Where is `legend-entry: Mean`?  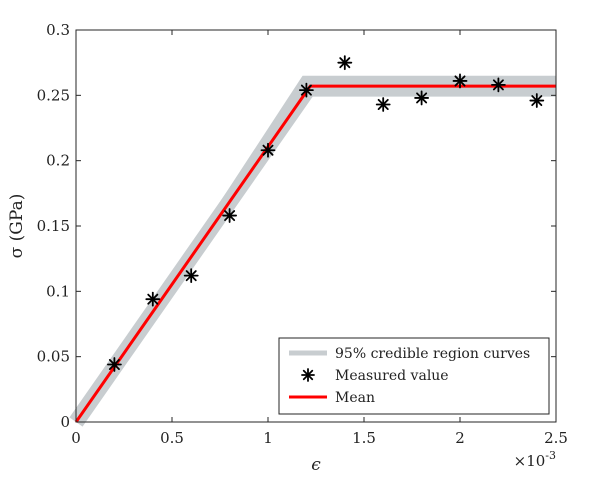
legend-entry: Mean is located at coordinates (332, 398).